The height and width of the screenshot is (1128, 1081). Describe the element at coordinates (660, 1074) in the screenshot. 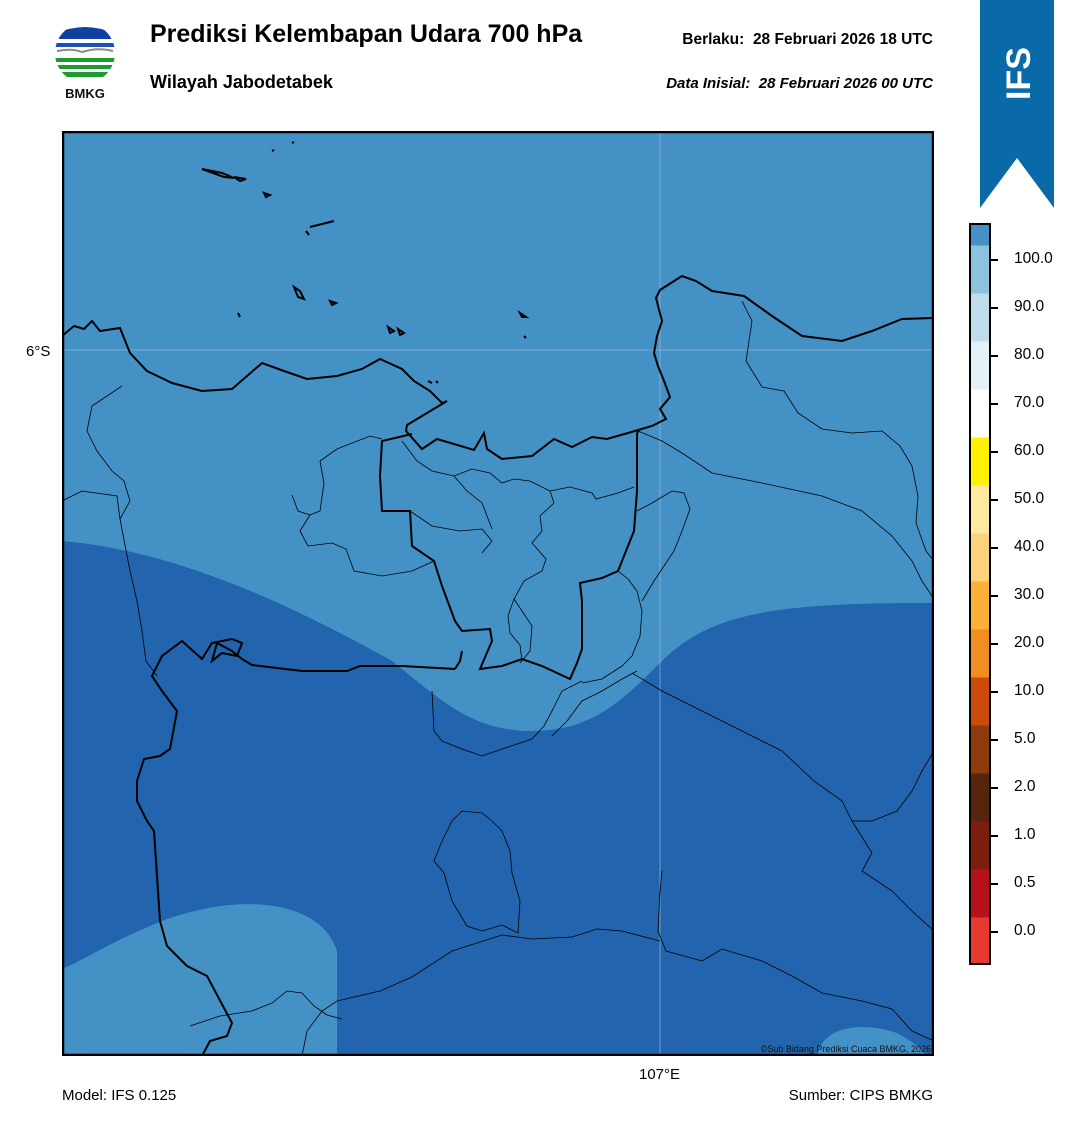

I see `lon-label: 107°E` at that location.